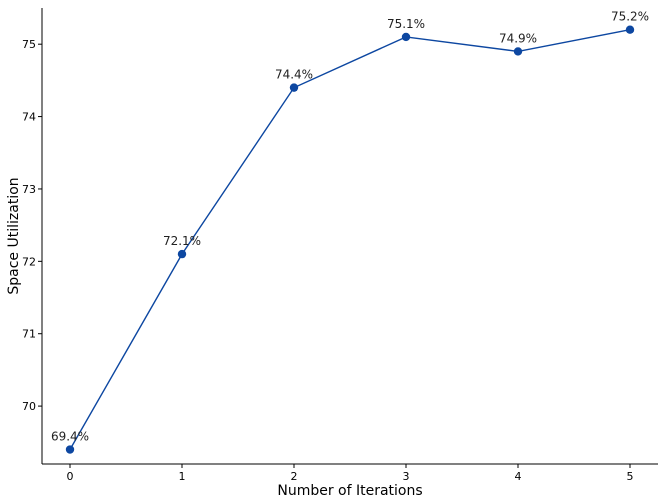  Describe the element at coordinates (518, 476) in the screenshot. I see `x-tick-label: 4` at that location.